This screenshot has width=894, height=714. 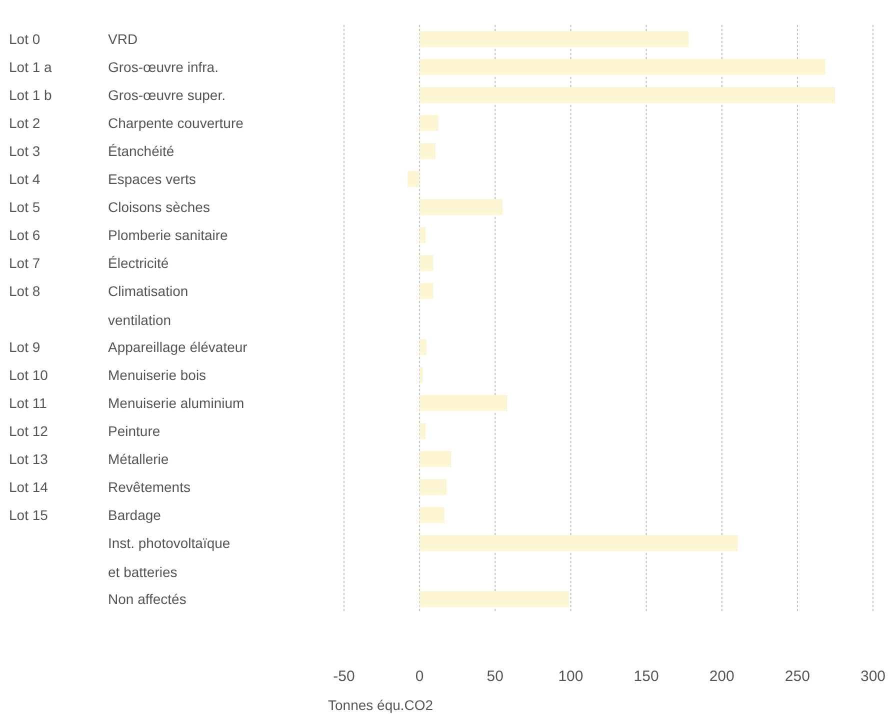 What do you see at coordinates (167, 95) in the screenshot?
I see `y-tick-label: Gros-œuvre super.` at bounding box center [167, 95].